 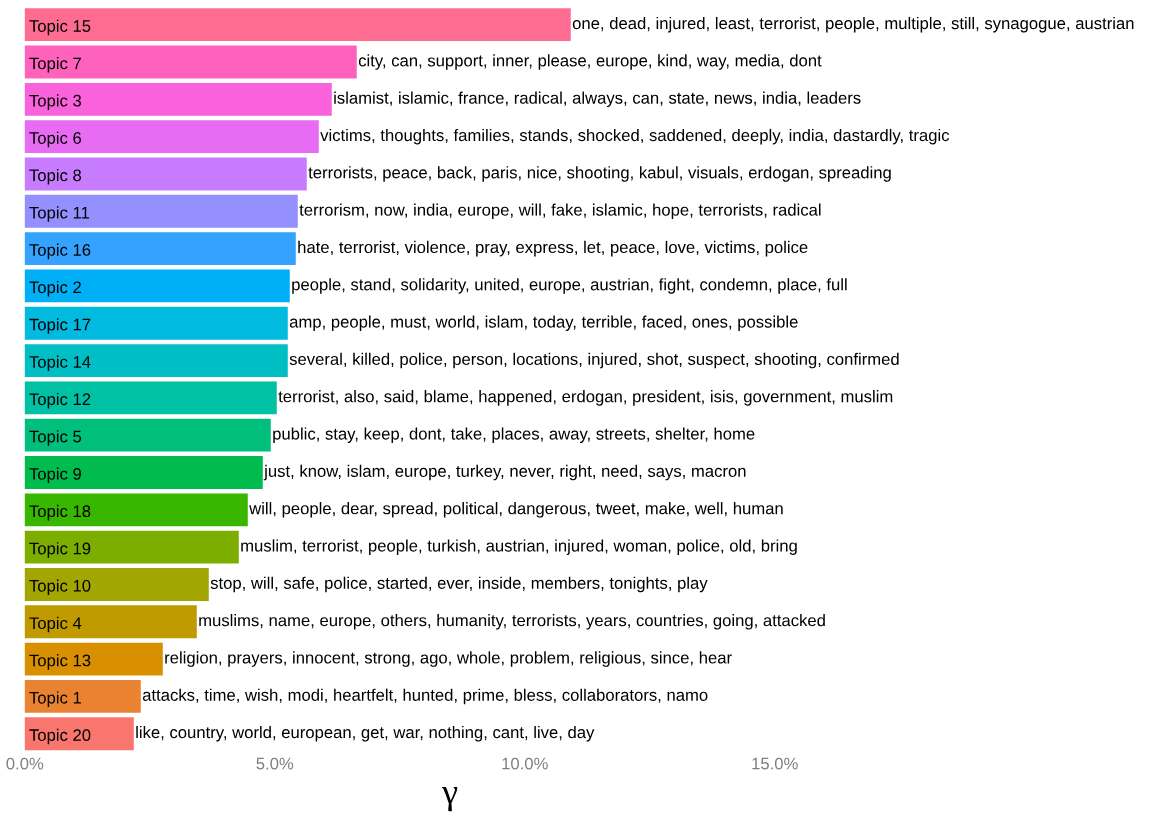 What do you see at coordinates (590, 62) in the screenshot?
I see `annotation: city, can, support, inner, please, europe, kind, way, media, dont` at bounding box center [590, 62].